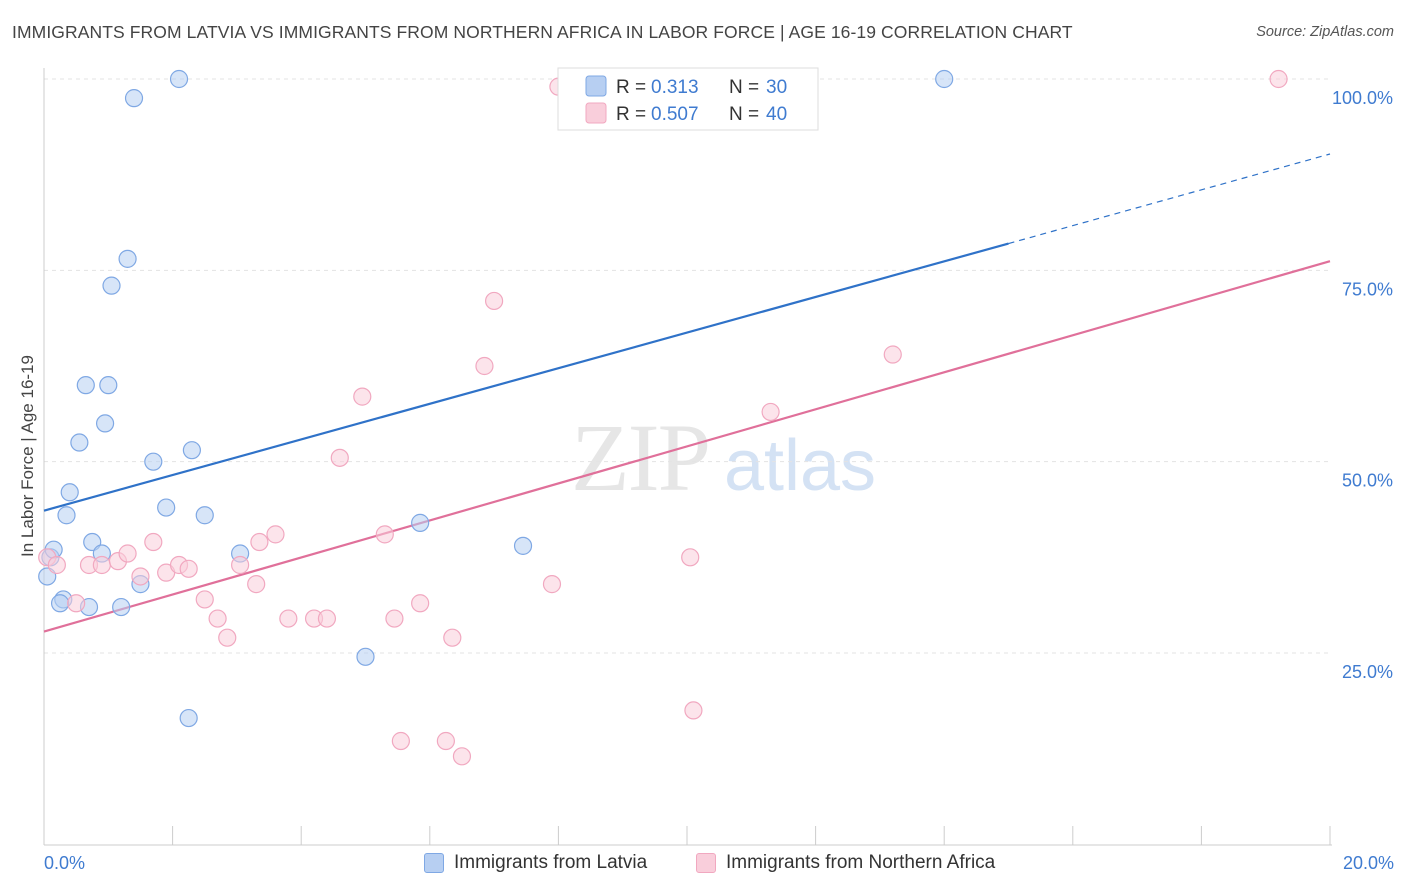 Image resolution: width=1406 pixels, height=892 pixels. I want to click on y-tick-label-100: 100.0%, so click(1362, 98).